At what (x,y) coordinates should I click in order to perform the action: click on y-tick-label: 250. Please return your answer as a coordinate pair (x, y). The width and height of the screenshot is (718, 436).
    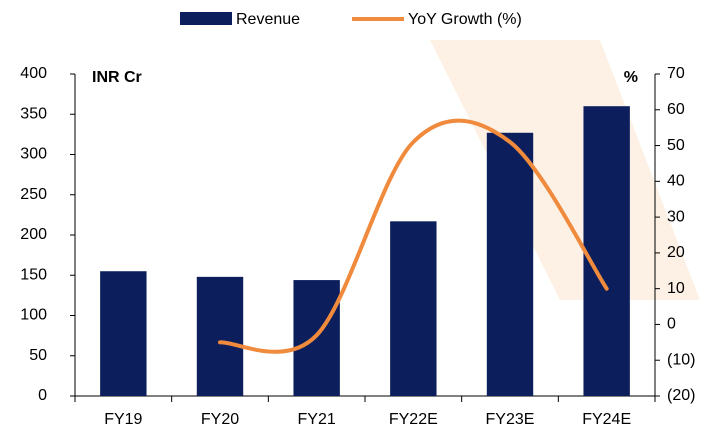
    Looking at the image, I should click on (33, 194).